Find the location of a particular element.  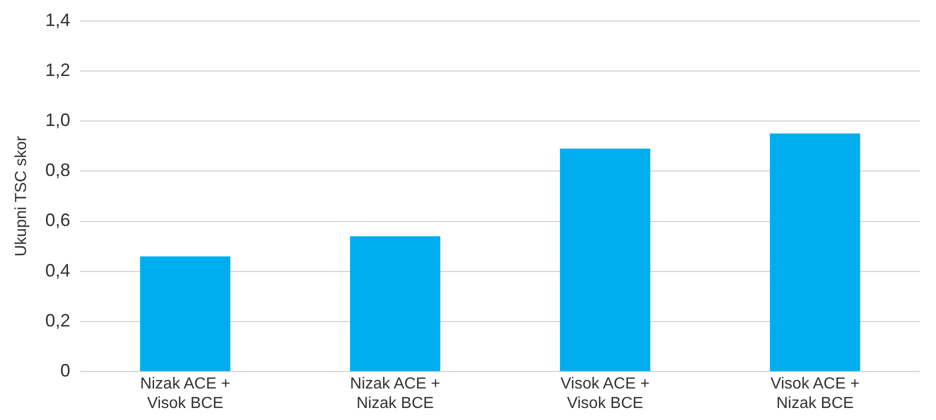

y-tick-label: 0,6 is located at coordinates (57, 220).